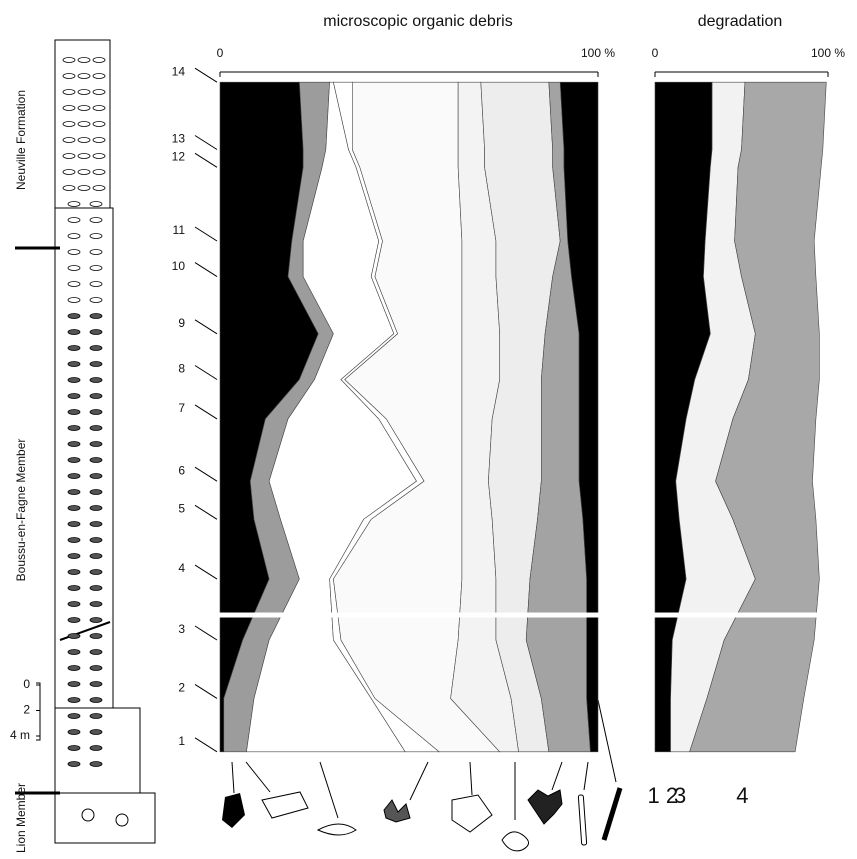  What do you see at coordinates (662, 795) in the screenshot?
I see `legend-label: 1 2` at bounding box center [662, 795].